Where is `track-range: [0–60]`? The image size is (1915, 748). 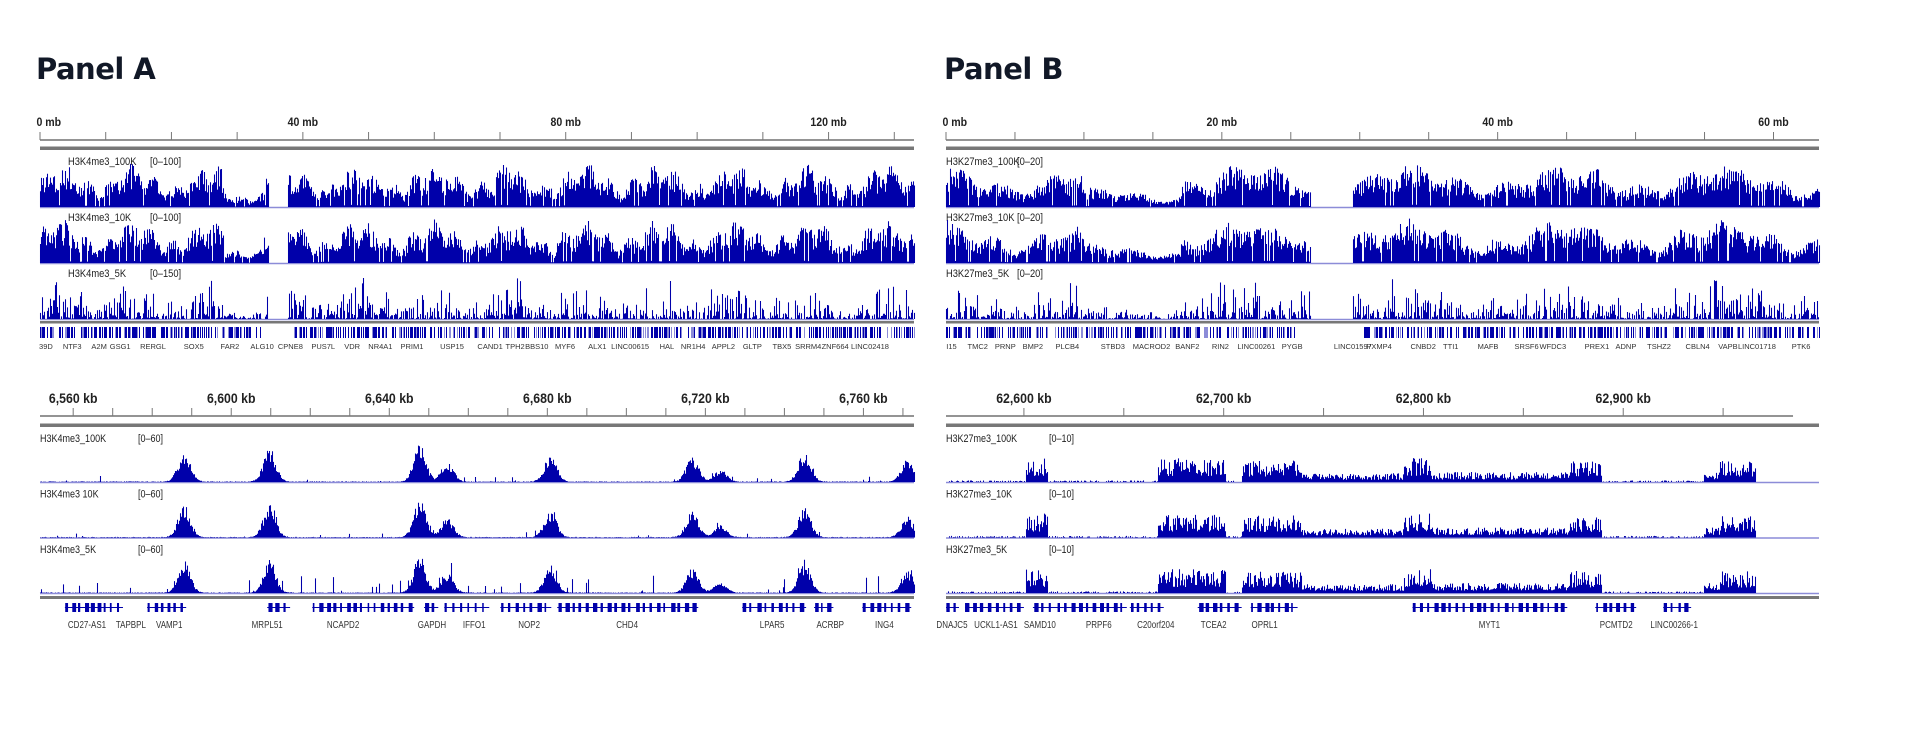 track-range: [0–60] is located at coordinates (150, 550).